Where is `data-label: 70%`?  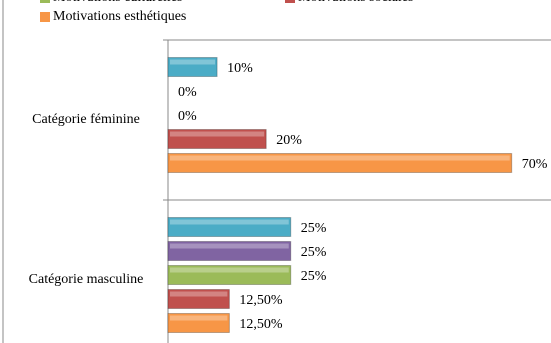
data-label: 70% is located at coordinates (535, 164).